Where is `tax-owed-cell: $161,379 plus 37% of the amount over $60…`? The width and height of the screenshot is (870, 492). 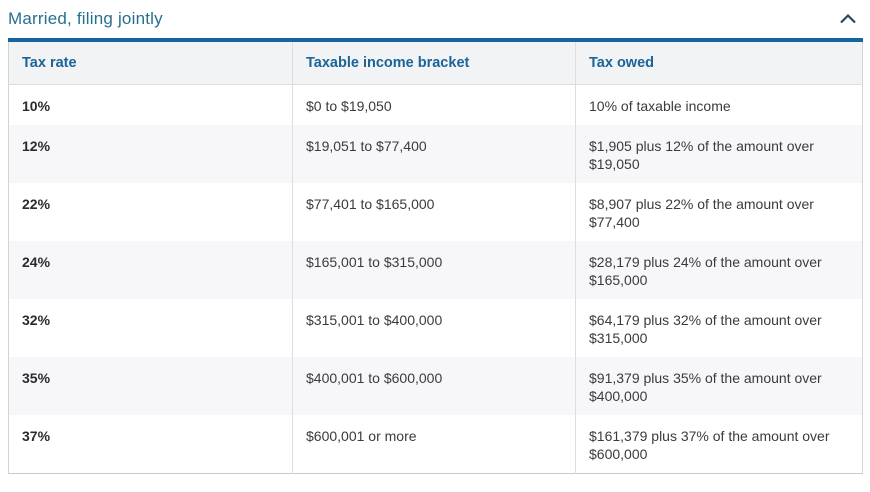
tax-owed-cell: $161,379 plus 37% of the amount over $60… is located at coordinates (719, 444).